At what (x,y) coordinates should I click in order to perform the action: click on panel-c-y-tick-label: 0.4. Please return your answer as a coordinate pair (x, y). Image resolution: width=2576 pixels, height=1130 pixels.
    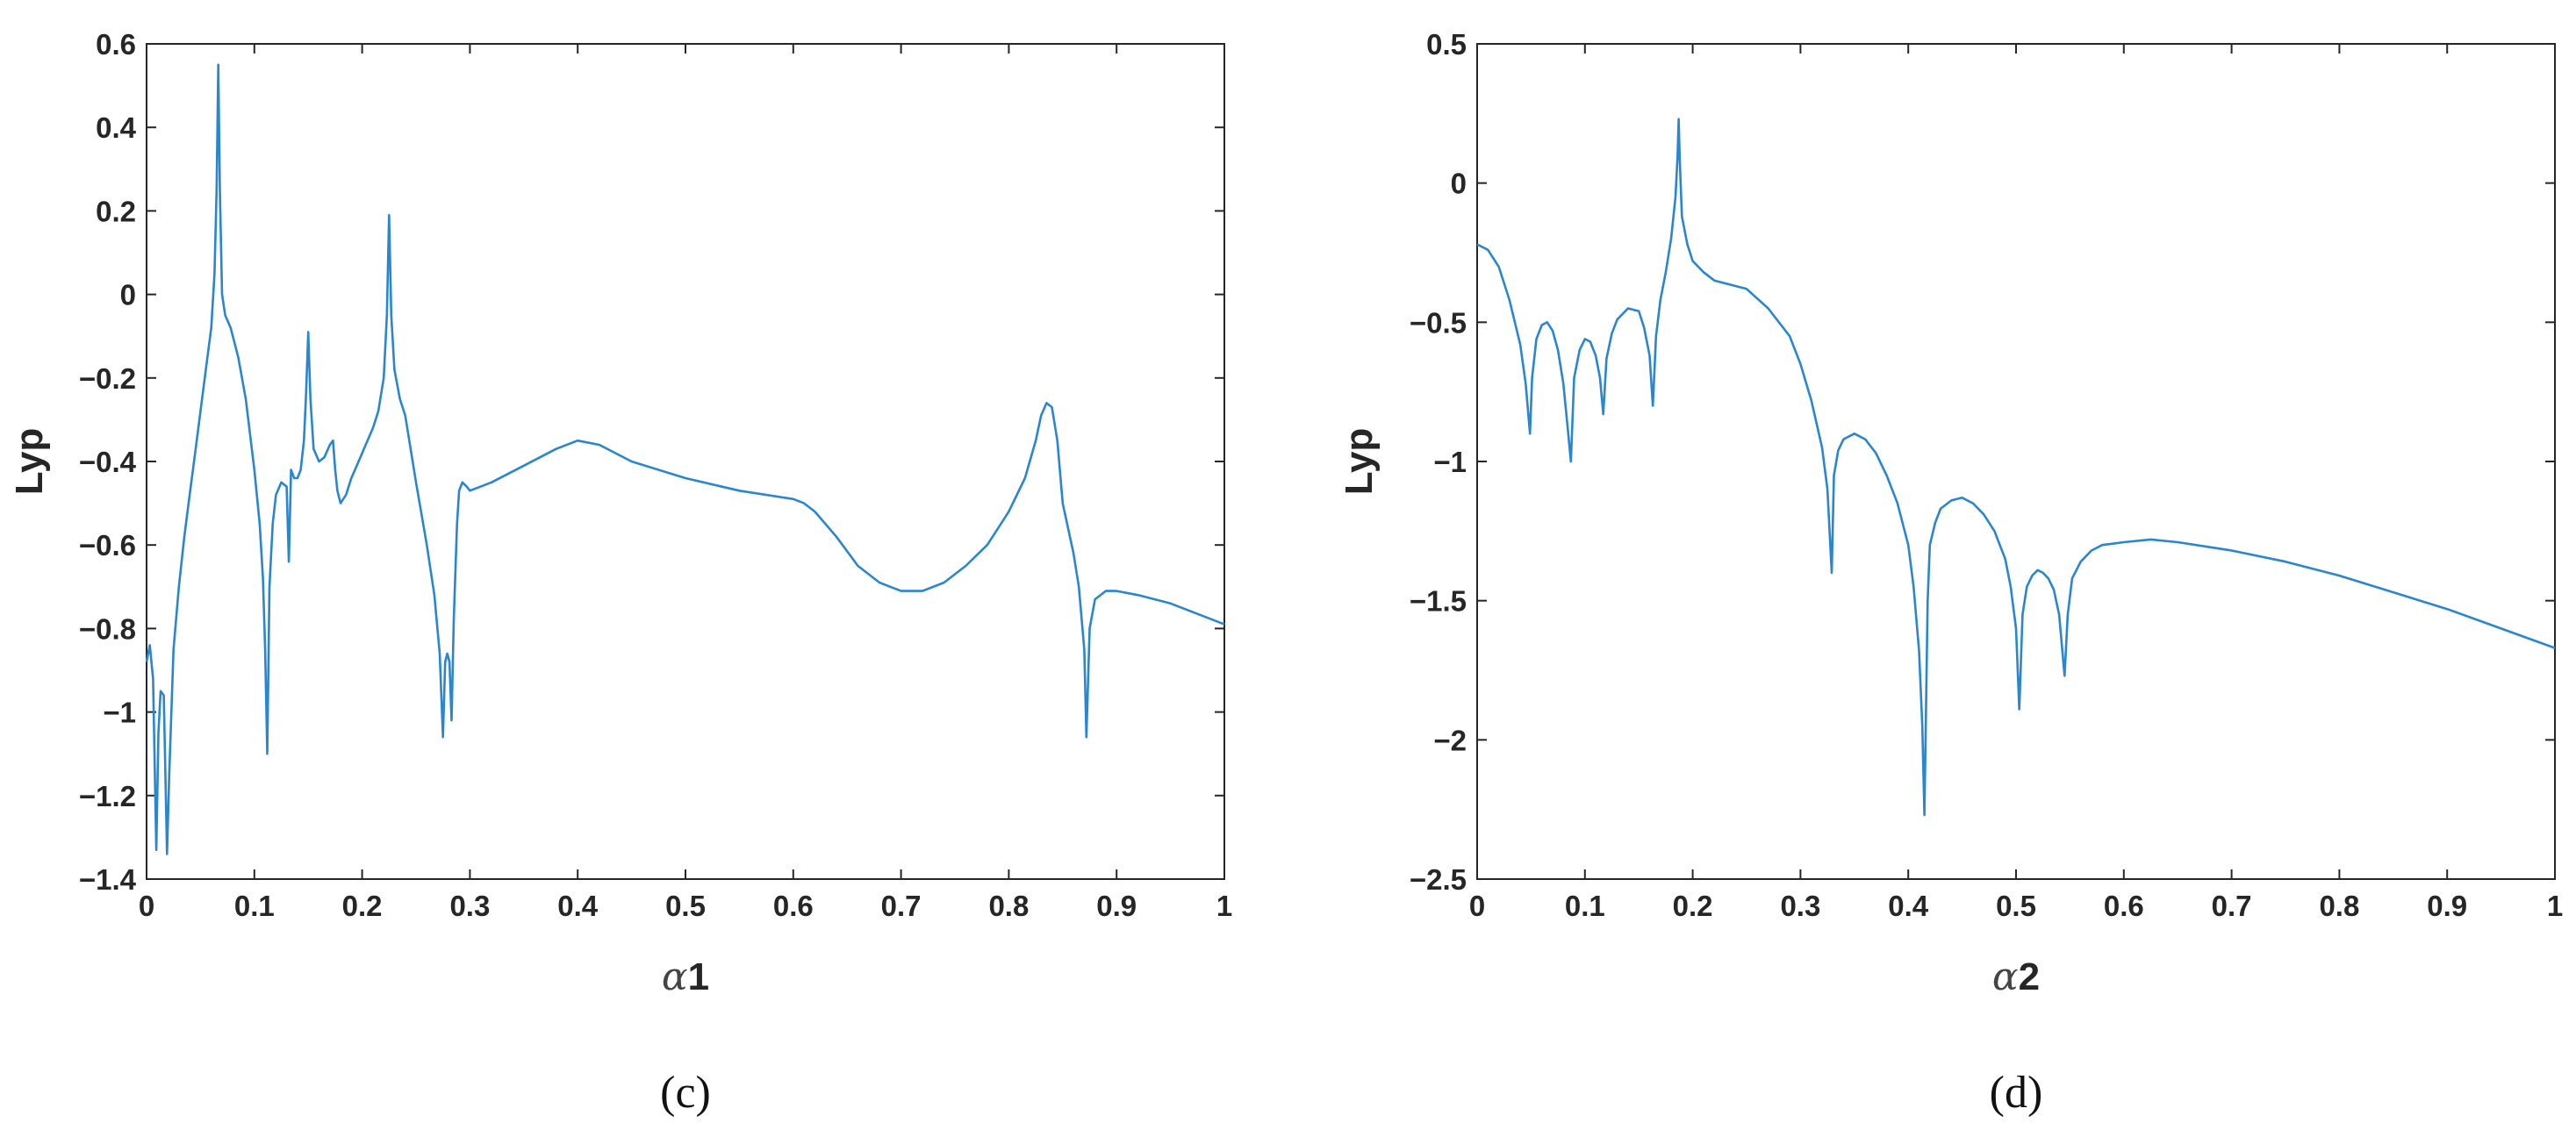
    Looking at the image, I should click on (116, 128).